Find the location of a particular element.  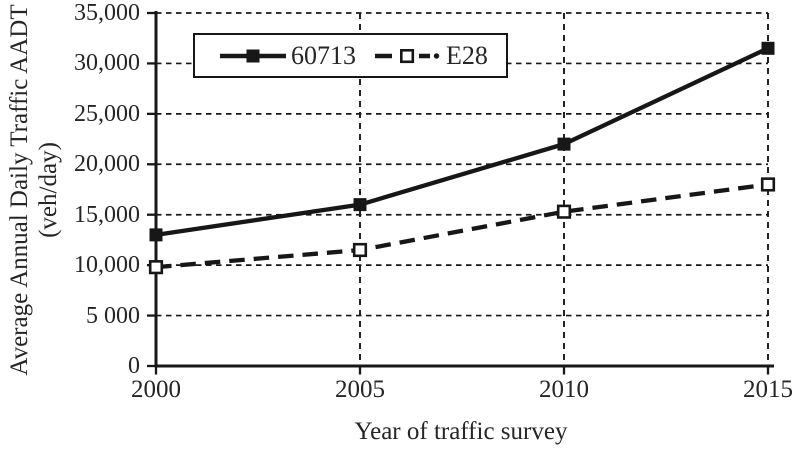

x-tick-label-2000: 2000 is located at coordinates (156, 389).